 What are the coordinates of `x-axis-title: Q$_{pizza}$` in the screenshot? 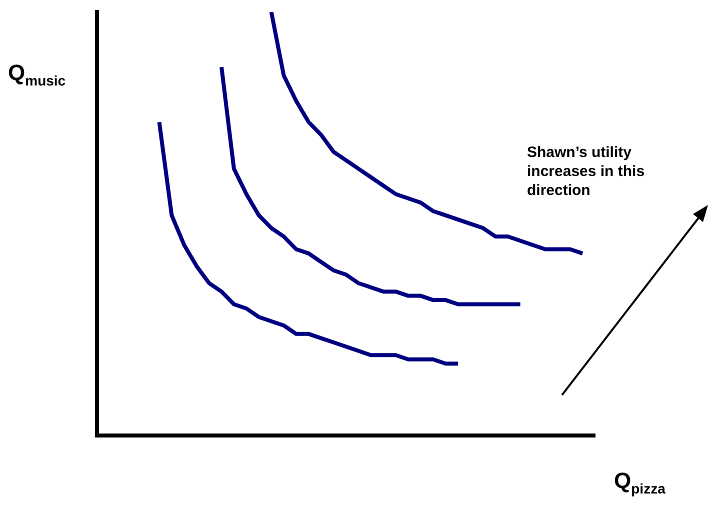 It's located at (640, 482).